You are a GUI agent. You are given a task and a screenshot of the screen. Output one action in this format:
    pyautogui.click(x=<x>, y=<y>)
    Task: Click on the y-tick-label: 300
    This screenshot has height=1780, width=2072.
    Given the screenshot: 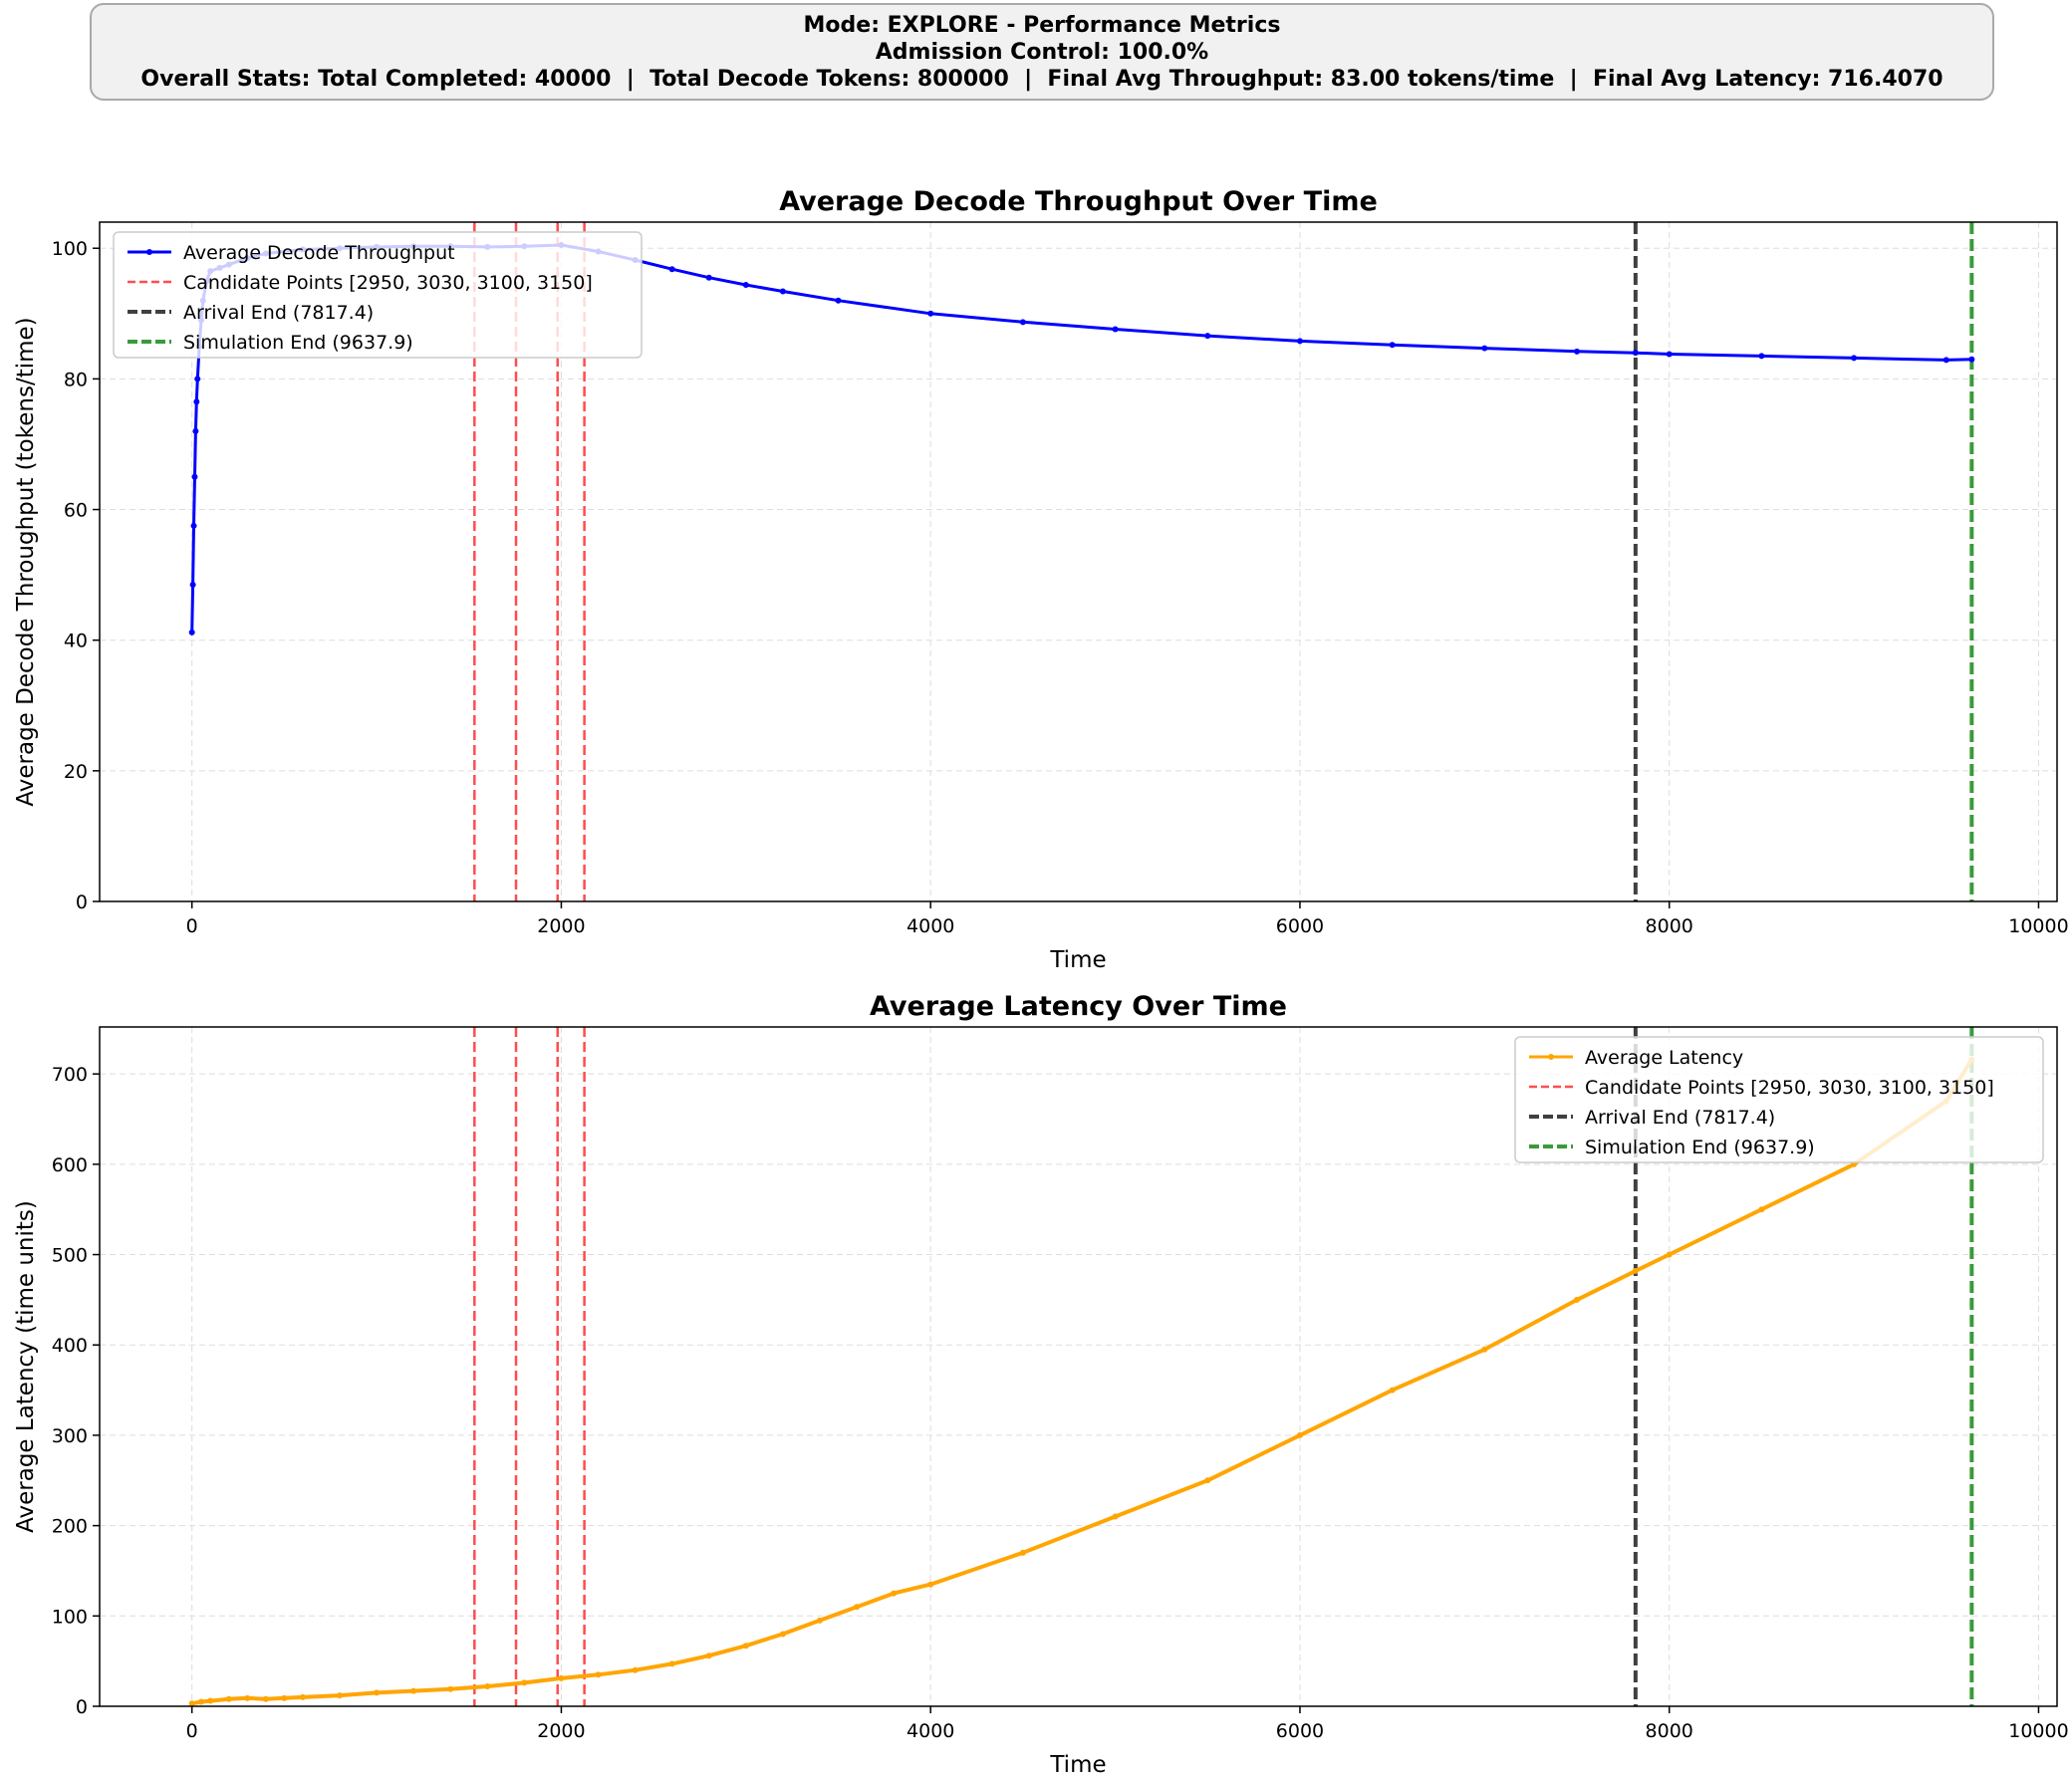 What is the action you would take?
    pyautogui.click(x=70, y=1436)
    